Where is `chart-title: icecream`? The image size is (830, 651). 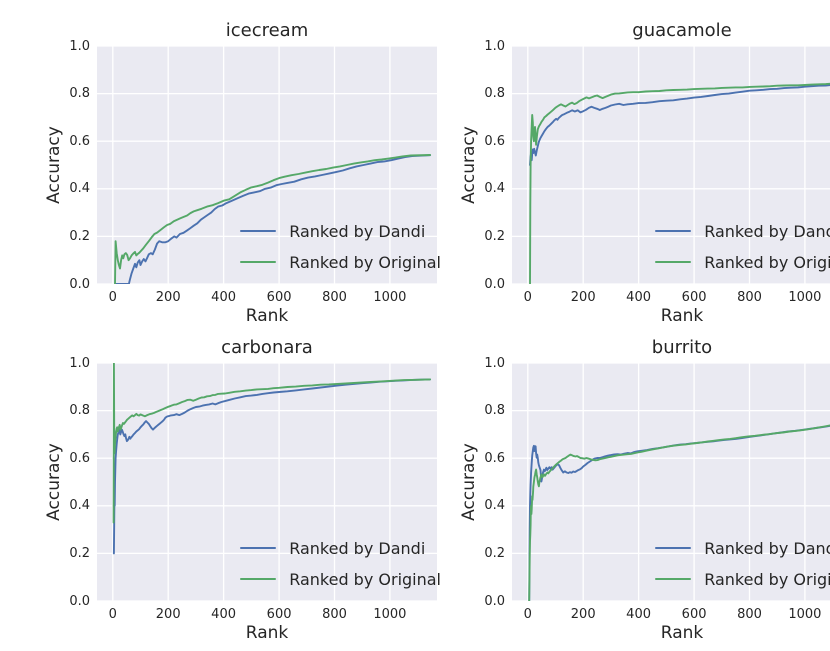
chart-title: icecream is located at coordinates (267, 30).